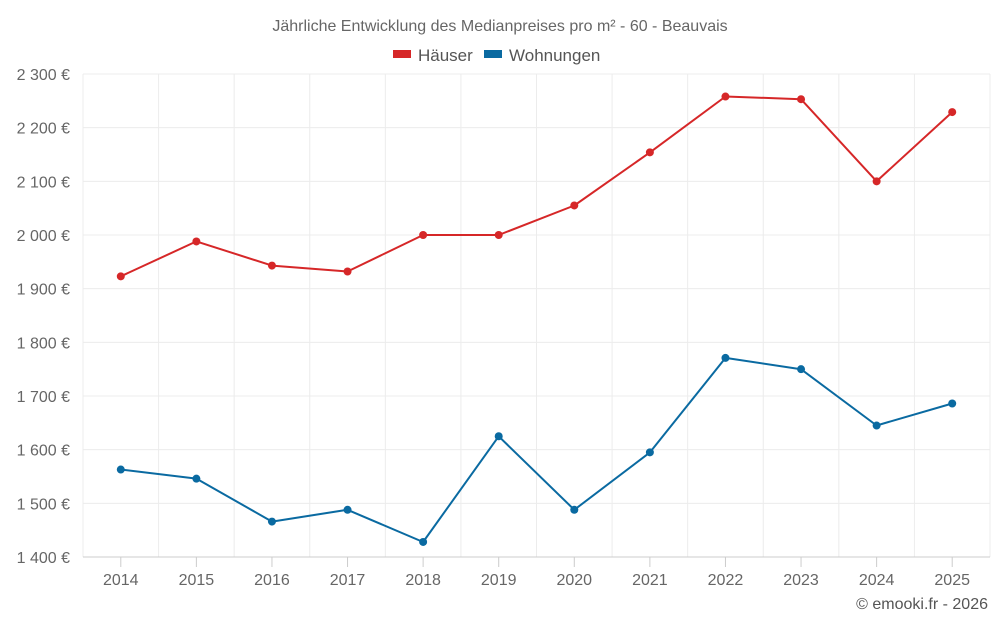 This screenshot has width=1000, height=625. I want to click on point-haeuser-2023, so click(801, 99).